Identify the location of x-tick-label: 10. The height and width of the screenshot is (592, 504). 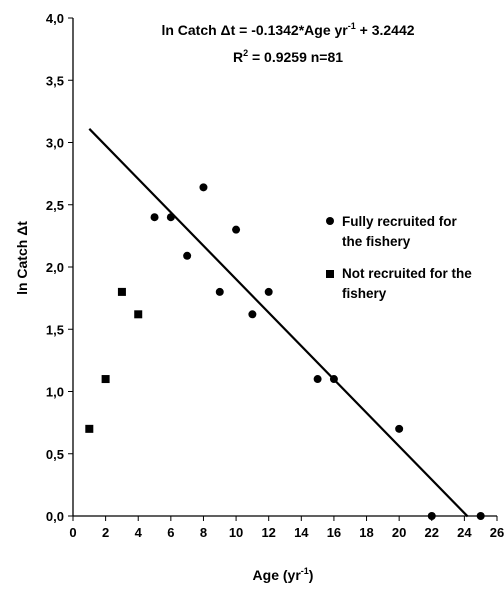
(236, 532).